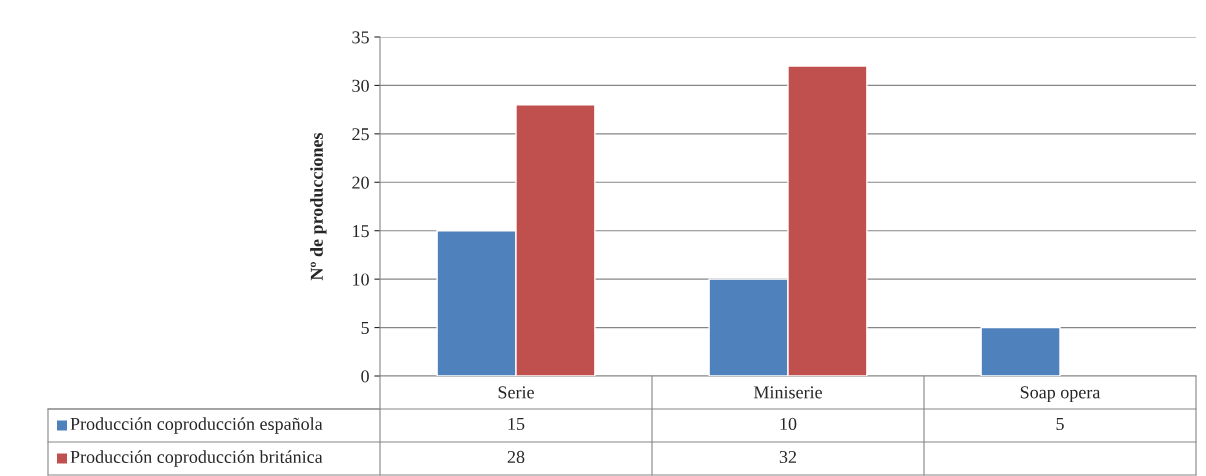 The image size is (1206, 476). I want to click on y-tick-label: 35, so click(360, 37).